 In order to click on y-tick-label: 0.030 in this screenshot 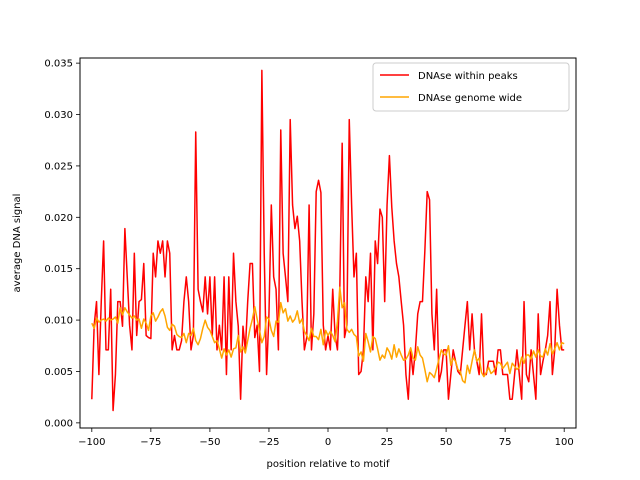, I will do `click(58, 115)`.